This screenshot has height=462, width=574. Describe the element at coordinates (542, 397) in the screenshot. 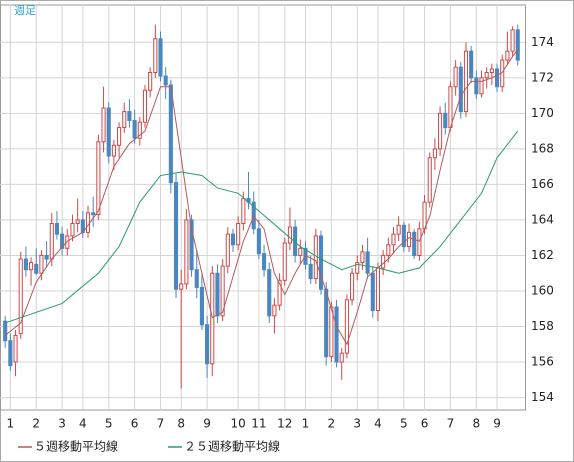

I see `y-tick-label: 154` at that location.